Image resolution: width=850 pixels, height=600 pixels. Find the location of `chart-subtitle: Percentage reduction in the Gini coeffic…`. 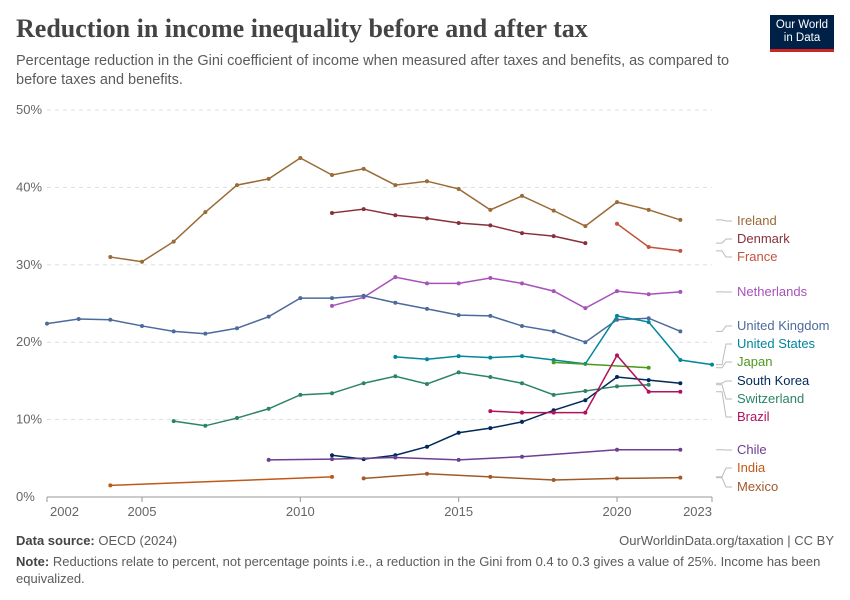

chart-subtitle: Percentage reduction in the Gini coeffic… is located at coordinates (373, 70).